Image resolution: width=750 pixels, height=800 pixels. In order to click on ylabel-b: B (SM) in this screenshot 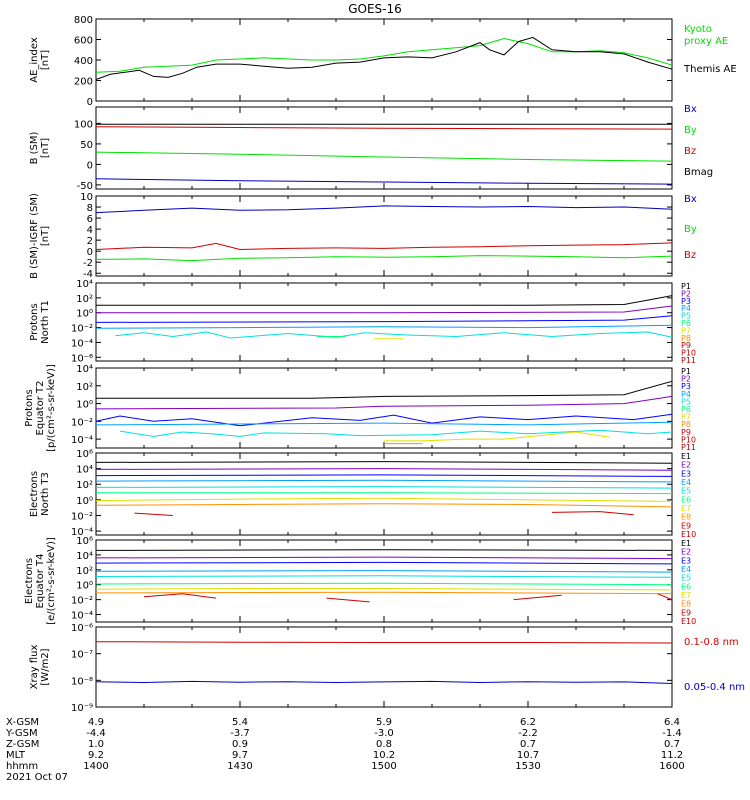, I will do `click(34, 147)`.